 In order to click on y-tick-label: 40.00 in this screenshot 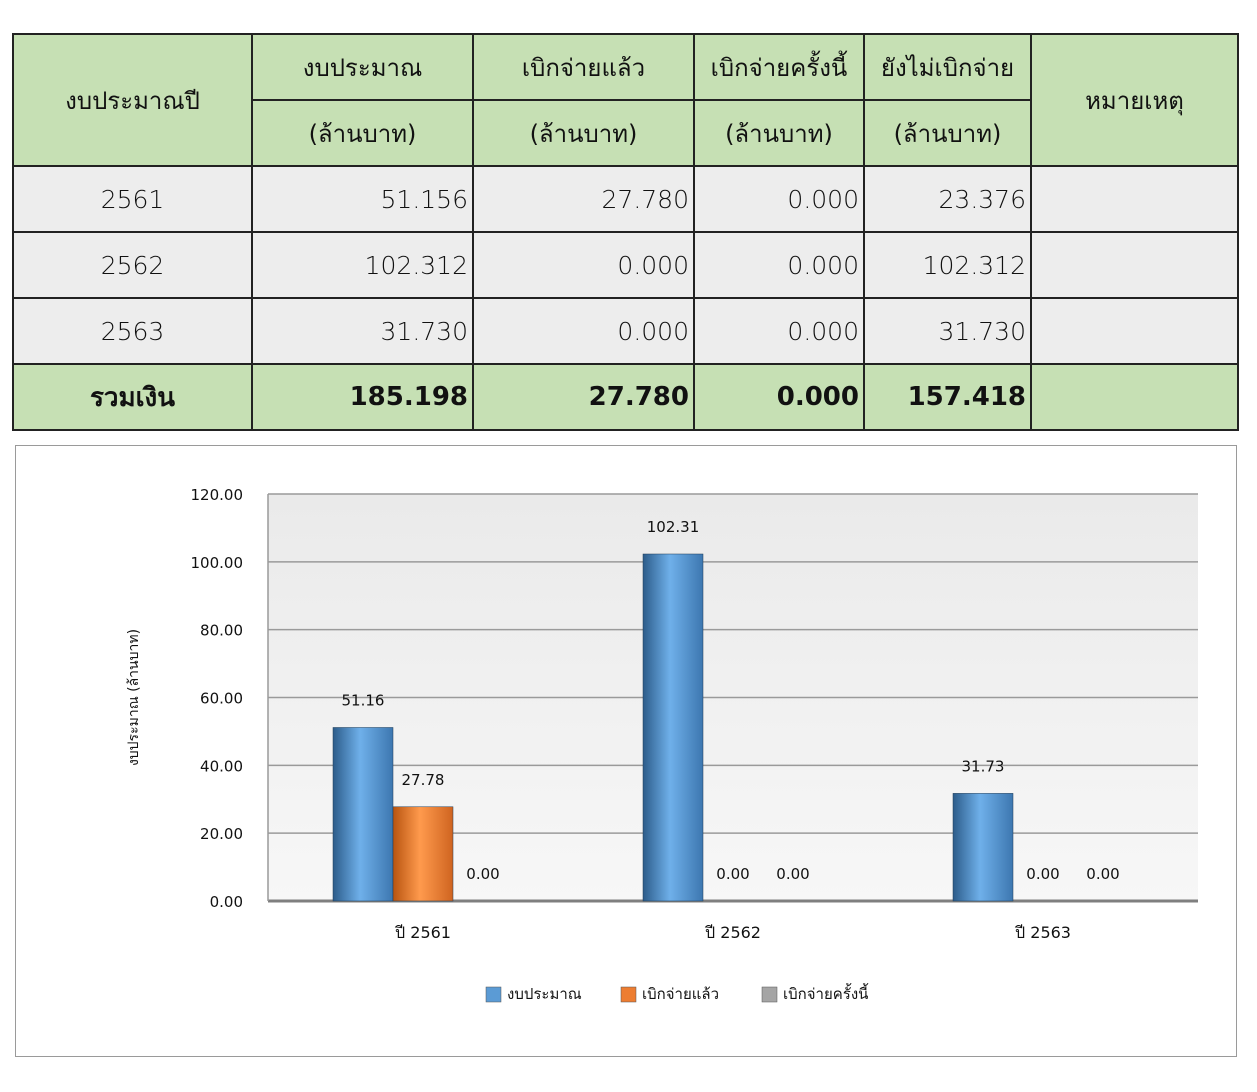, I will do `click(221, 766)`.